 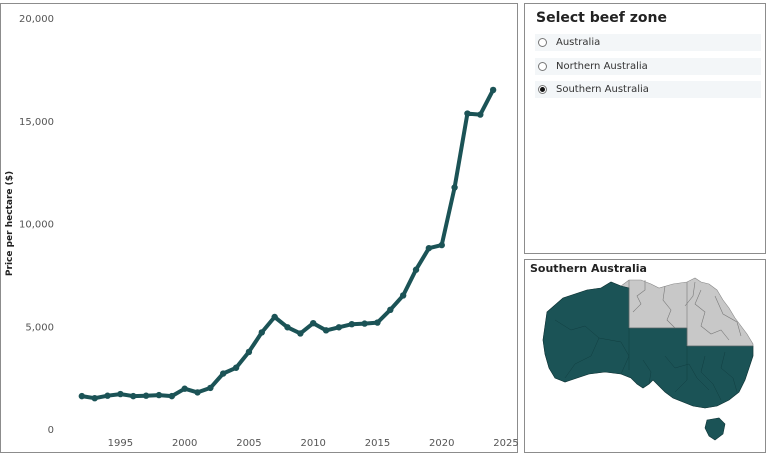 I want to click on region-boundaries, so click(x=690, y=313).